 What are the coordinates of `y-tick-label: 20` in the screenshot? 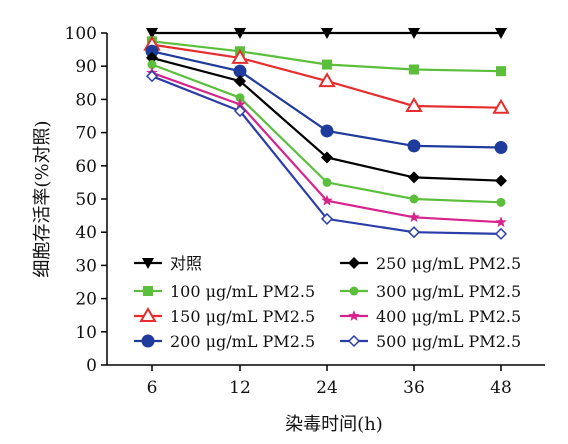 It's located at (86, 300).